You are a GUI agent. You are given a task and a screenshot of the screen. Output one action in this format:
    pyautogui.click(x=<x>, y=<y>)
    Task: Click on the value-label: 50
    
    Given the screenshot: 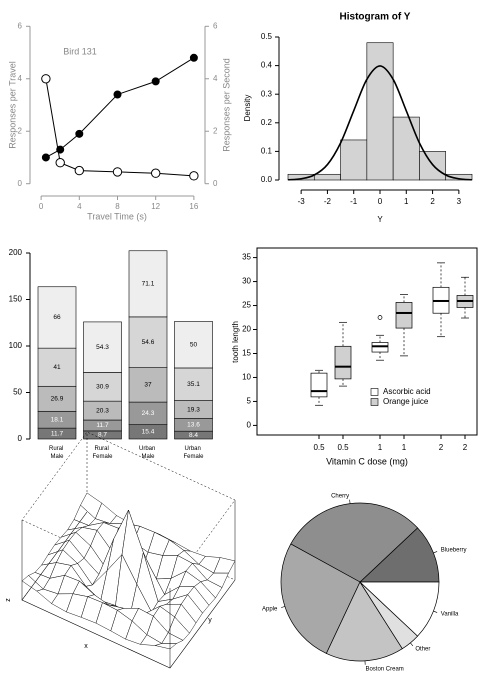 What is the action you would take?
    pyautogui.click(x=194, y=344)
    